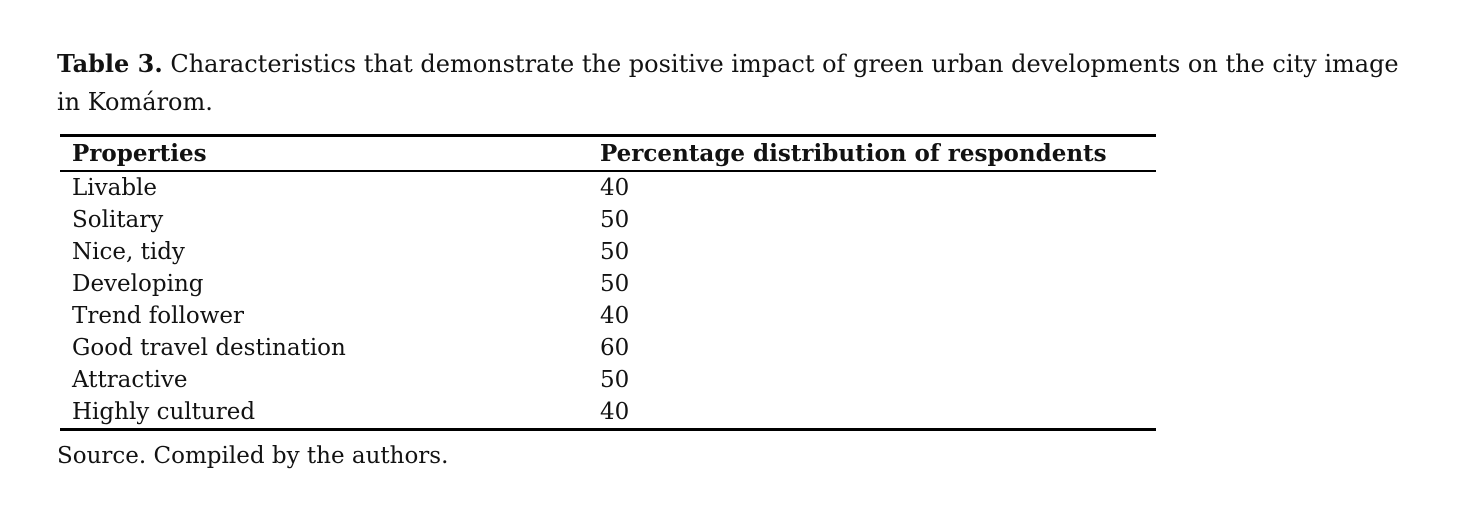 This screenshot has height=521, width=1473. I want to click on caption-text-line2: in Komárom., so click(135, 102).